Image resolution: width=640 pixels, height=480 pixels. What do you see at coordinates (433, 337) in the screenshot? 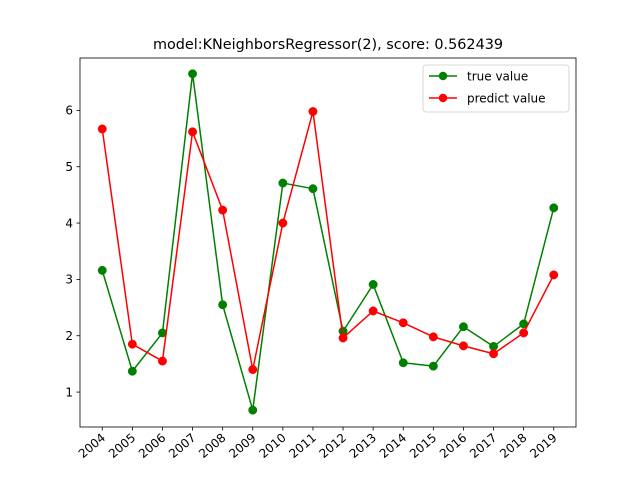
I see `point-predict-value-2015` at bounding box center [433, 337].